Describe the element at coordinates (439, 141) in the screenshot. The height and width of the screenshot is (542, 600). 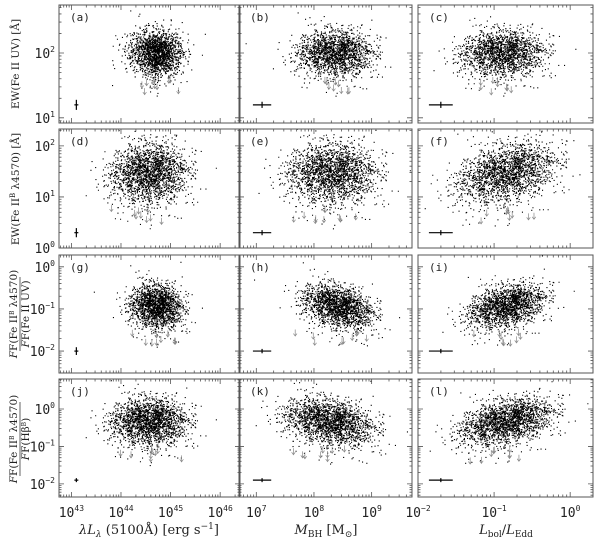
I see `panel-label: (f)` at that location.